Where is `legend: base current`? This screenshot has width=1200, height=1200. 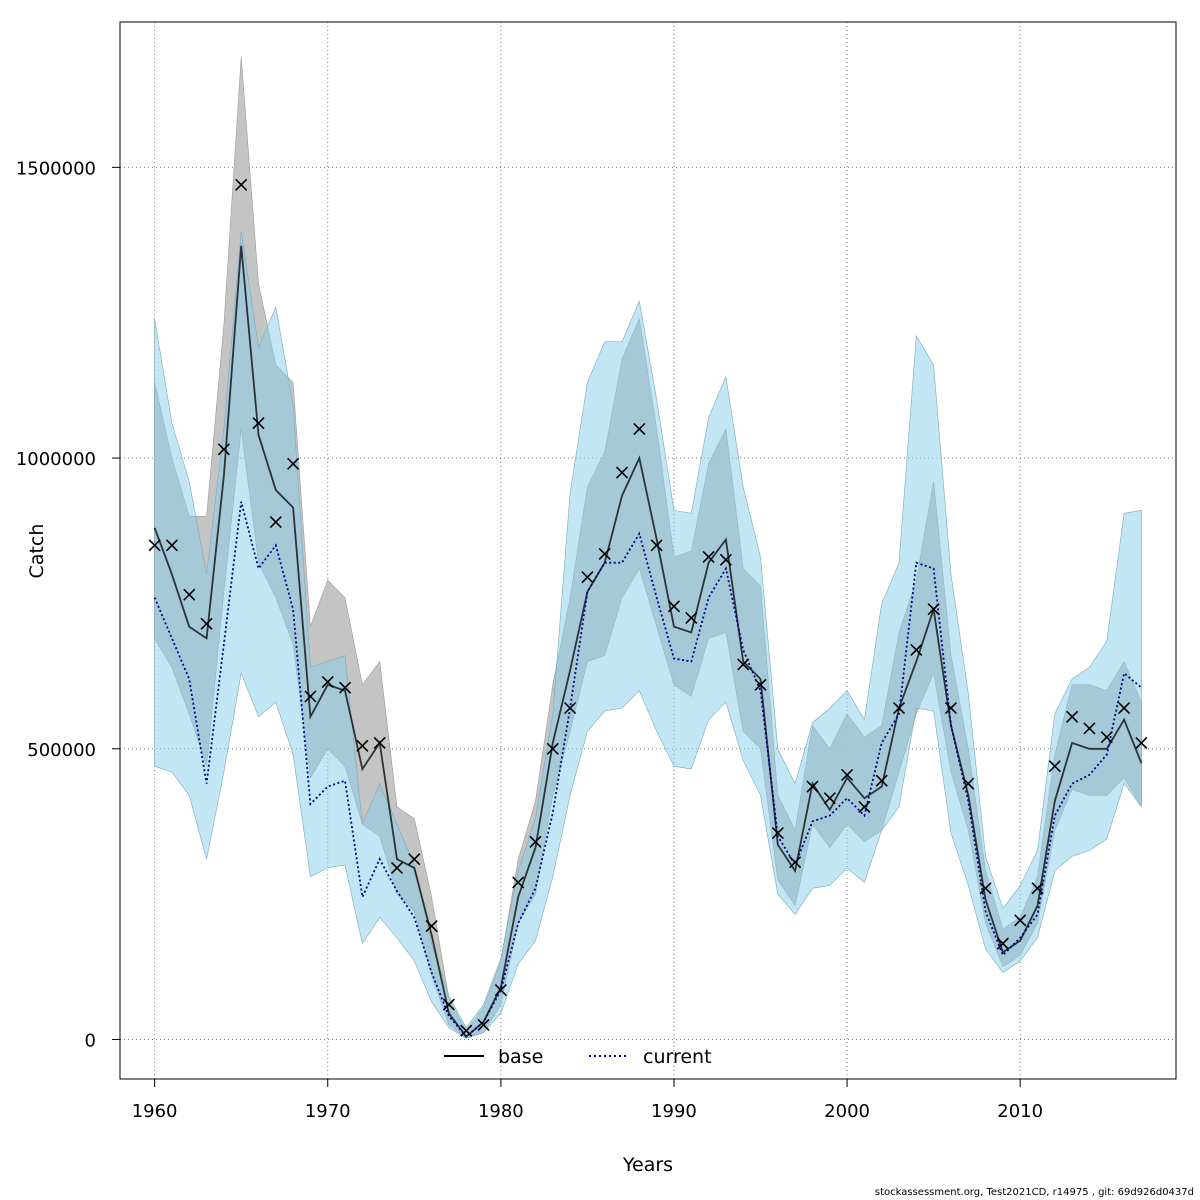
legend: base current is located at coordinates (578, 1057).